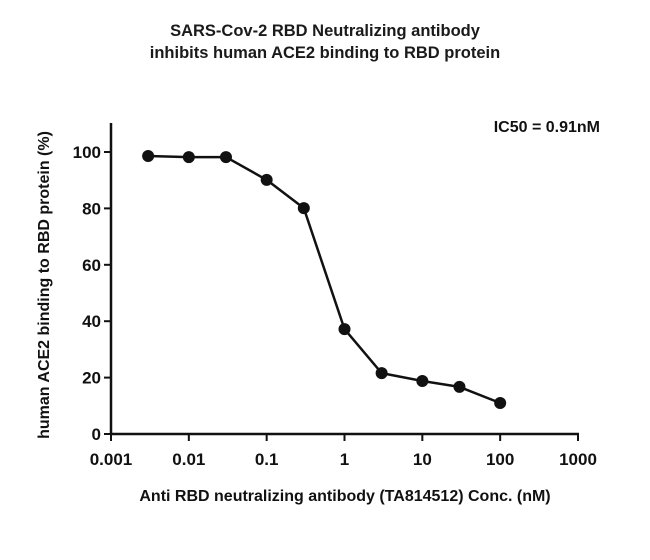  What do you see at coordinates (422, 459) in the screenshot?
I see `x-tick-label: 10` at bounding box center [422, 459].